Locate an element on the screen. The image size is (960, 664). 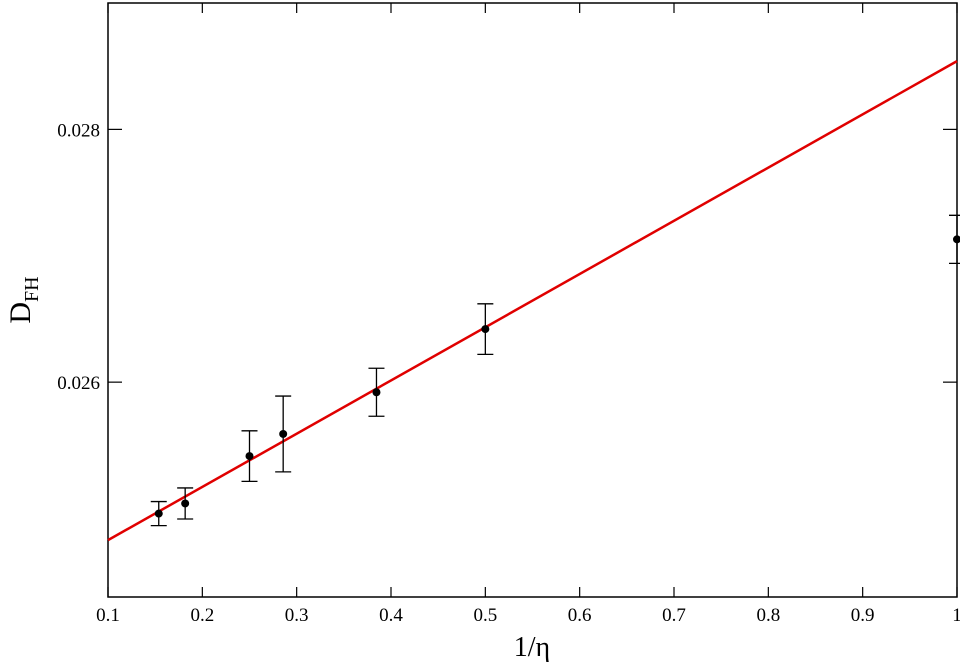
y-axis-label: DFH is located at coordinates (23, 299).